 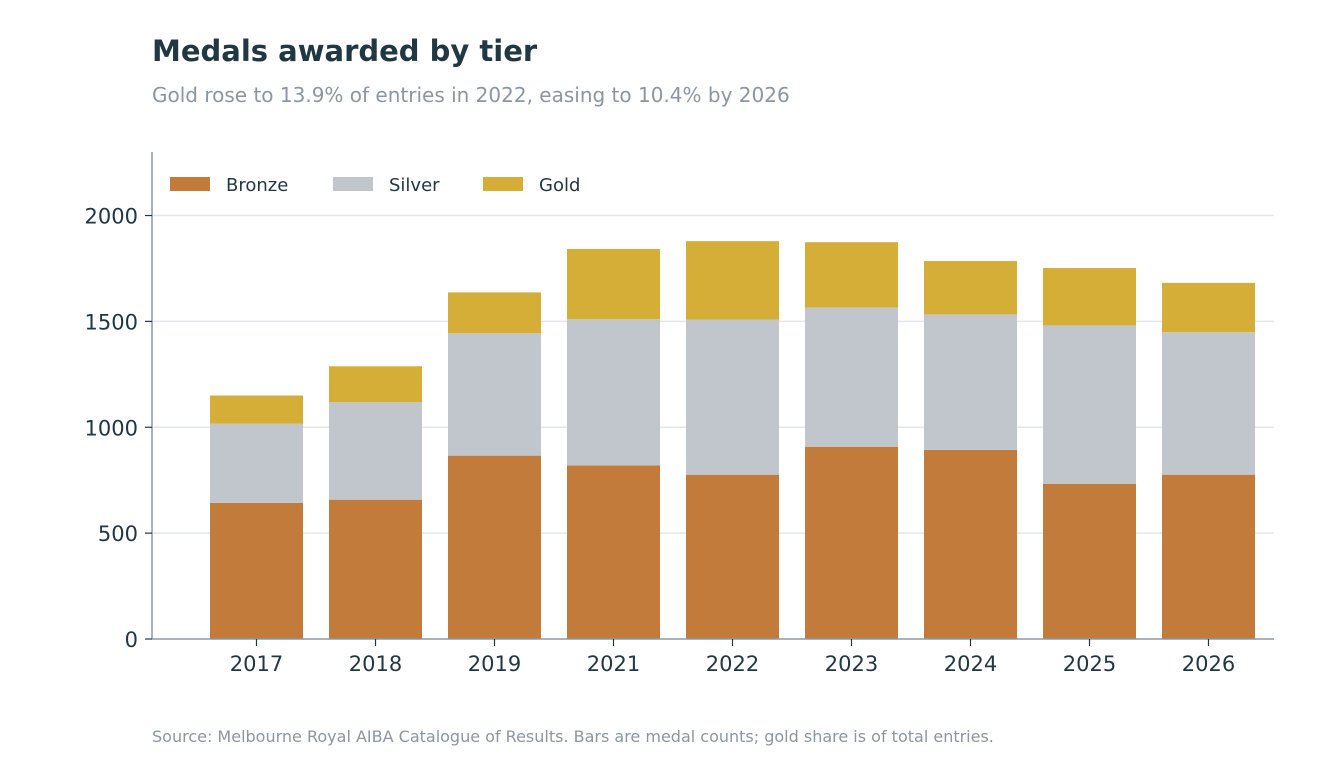 I want to click on x-tick-label: 2026, so click(x=1208, y=664).